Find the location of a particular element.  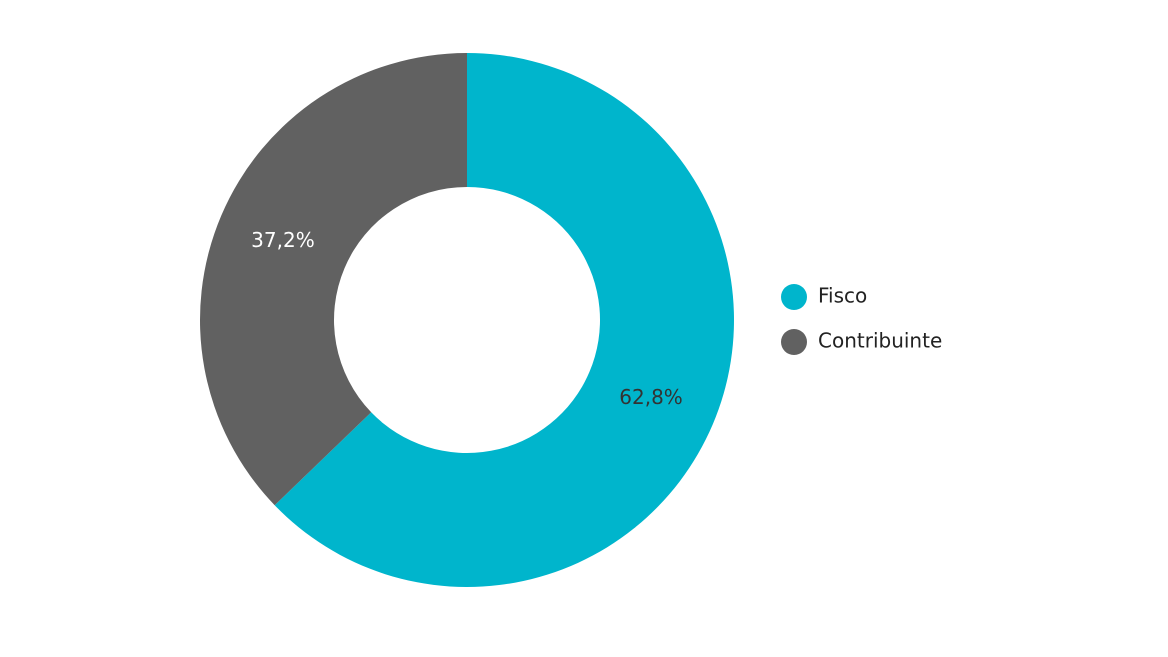

legend-label: Contribuinte is located at coordinates (880, 341).